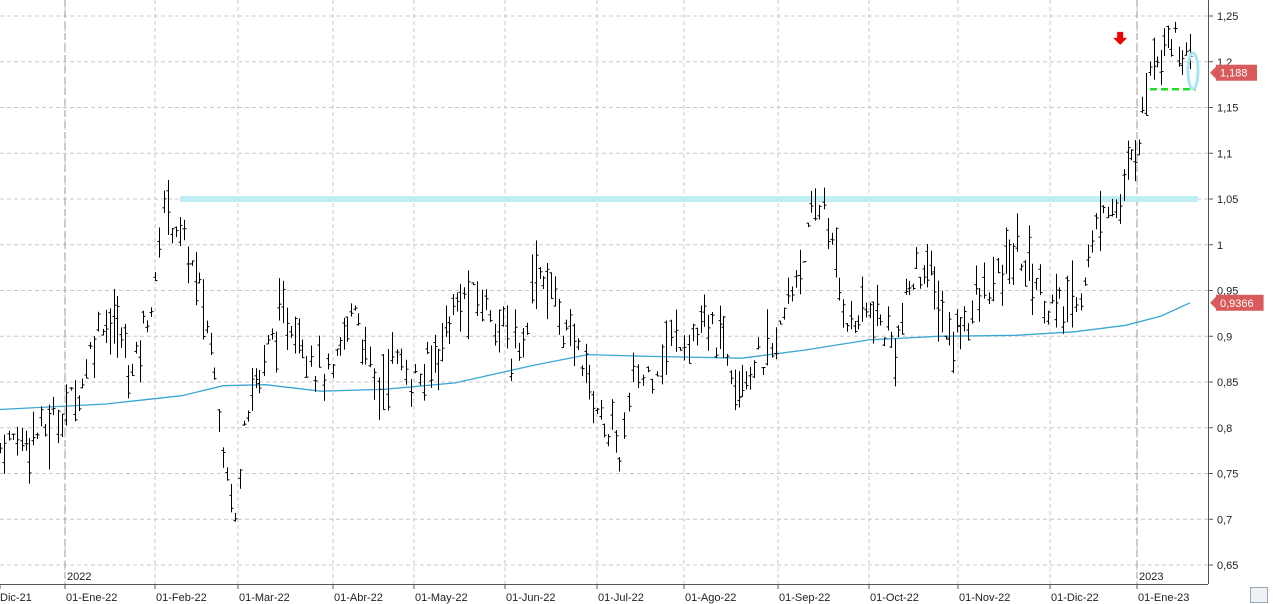 This screenshot has height=604, width=1273. Describe the element at coordinates (1259, 595) in the screenshot. I see `chart-toggle-button` at that location.